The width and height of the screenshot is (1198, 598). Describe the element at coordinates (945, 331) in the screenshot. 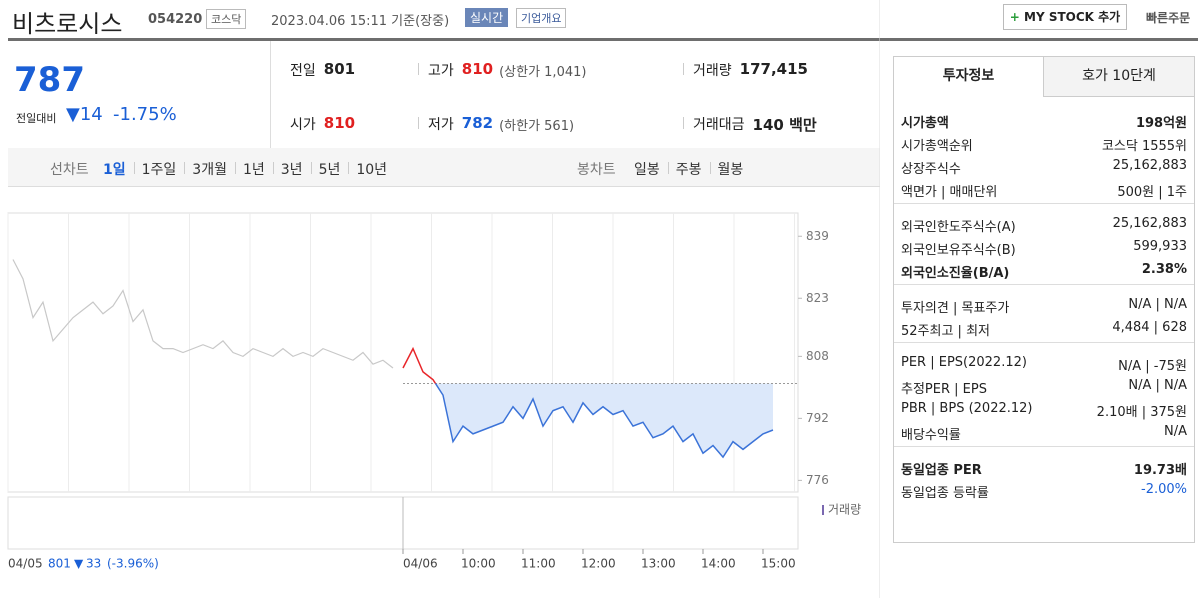

I see `info-label: 52주최고 | 최저` at that location.